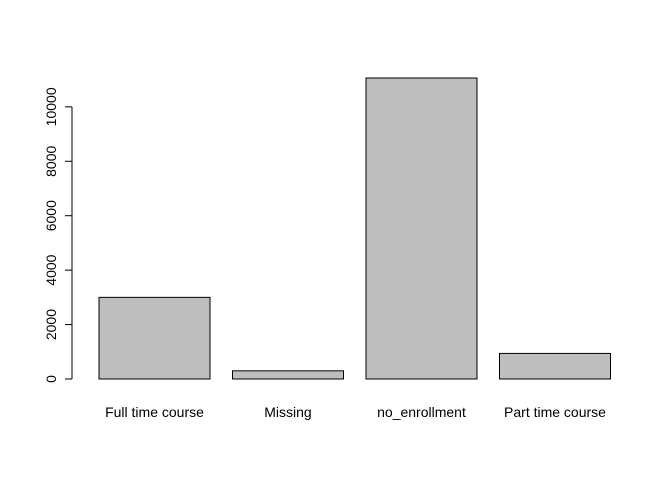  I want to click on y-tick-label: 10000, so click(51, 106).